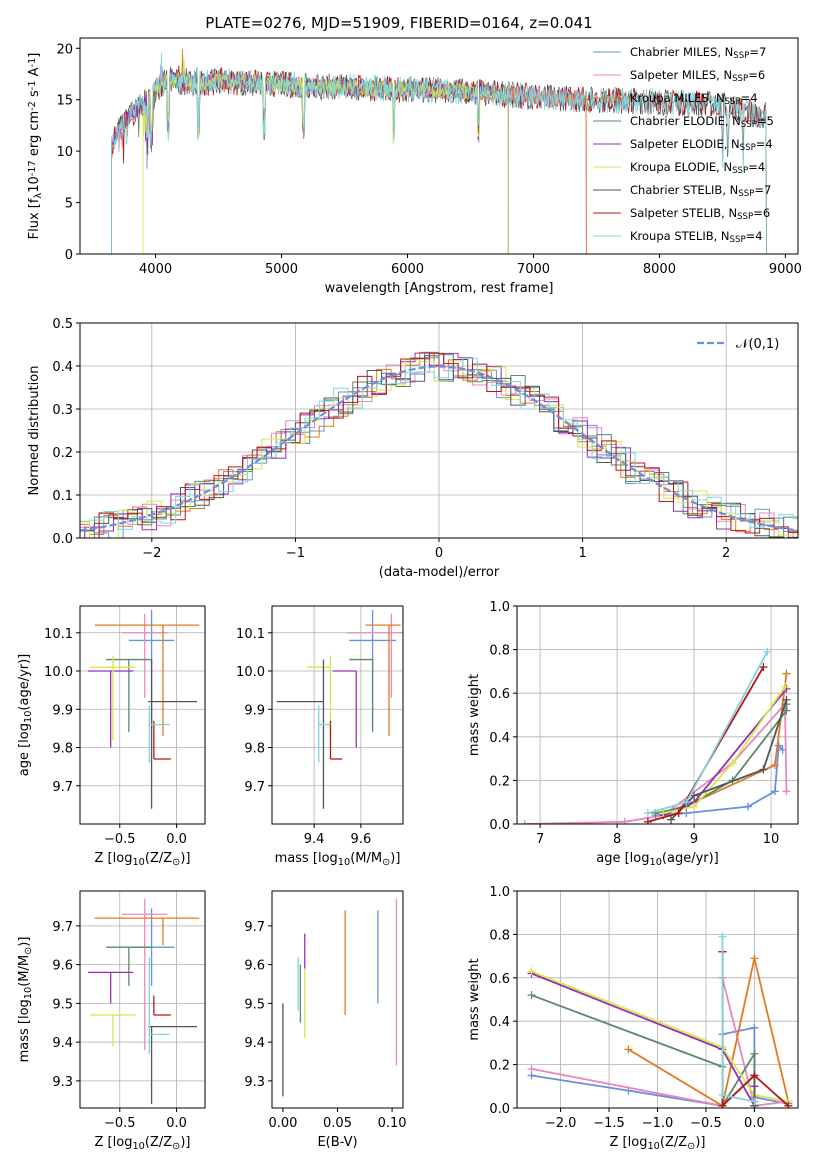 The width and height of the screenshot is (819, 1170). Describe the element at coordinates (361, 839) in the screenshot. I see `x-tick-label: 9.6` at that location.